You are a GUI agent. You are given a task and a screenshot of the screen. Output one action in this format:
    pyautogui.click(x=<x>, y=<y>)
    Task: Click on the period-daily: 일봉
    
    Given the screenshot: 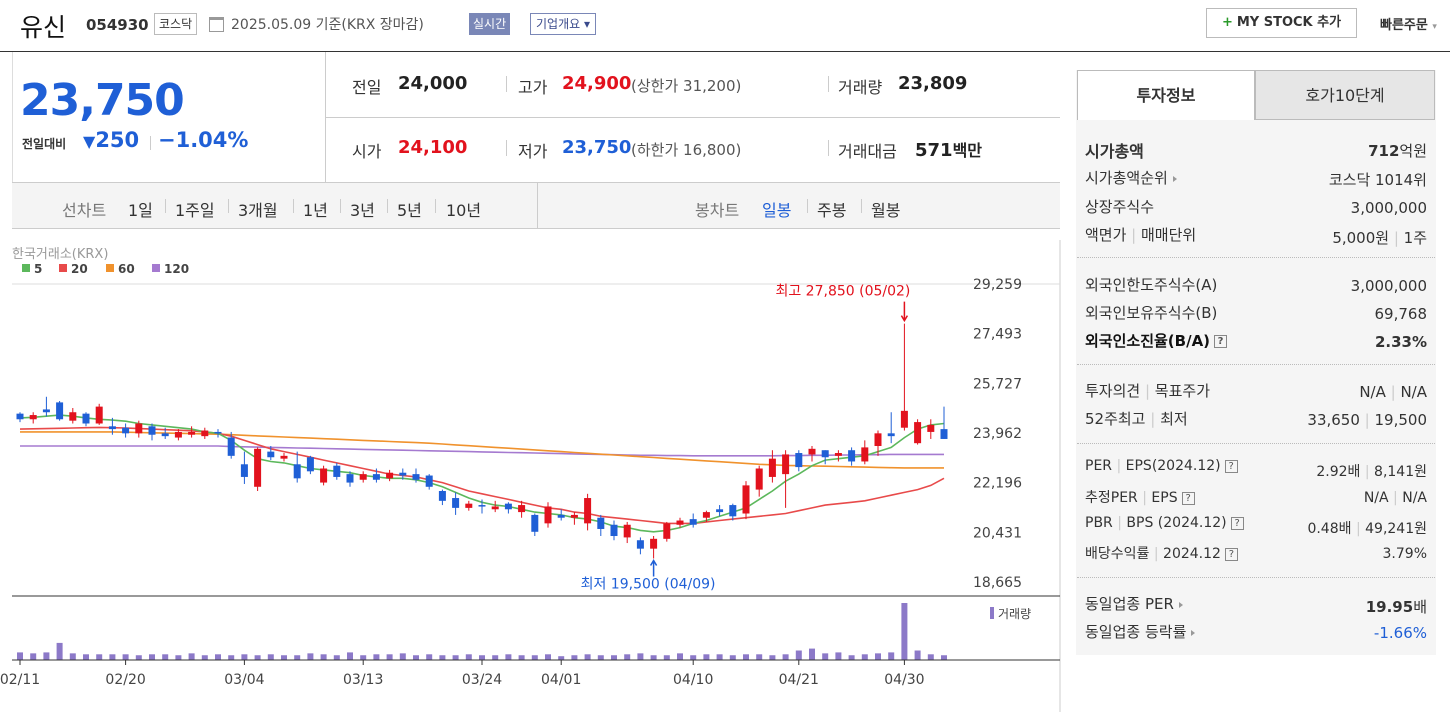 What is the action you would take?
    pyautogui.click(x=777, y=210)
    